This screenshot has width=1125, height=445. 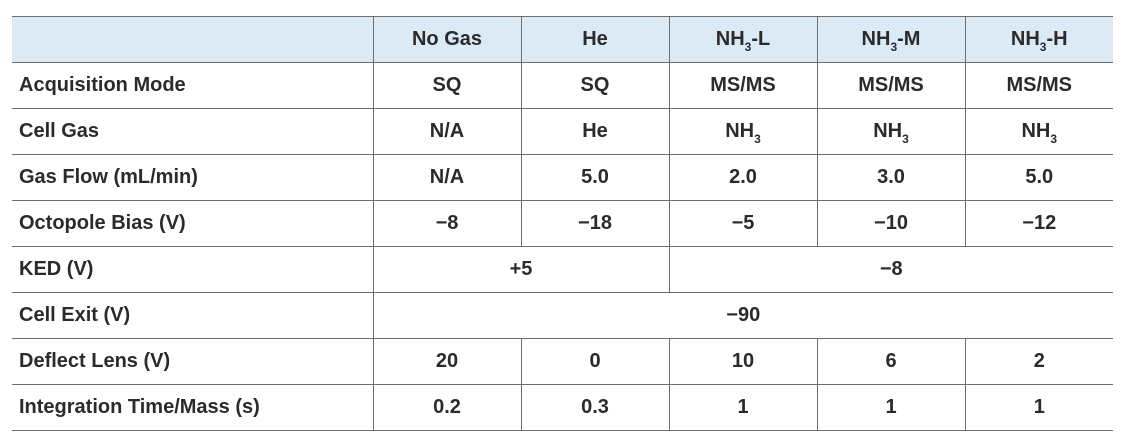 I want to click on column-header: NH3-L, so click(x=742, y=39).